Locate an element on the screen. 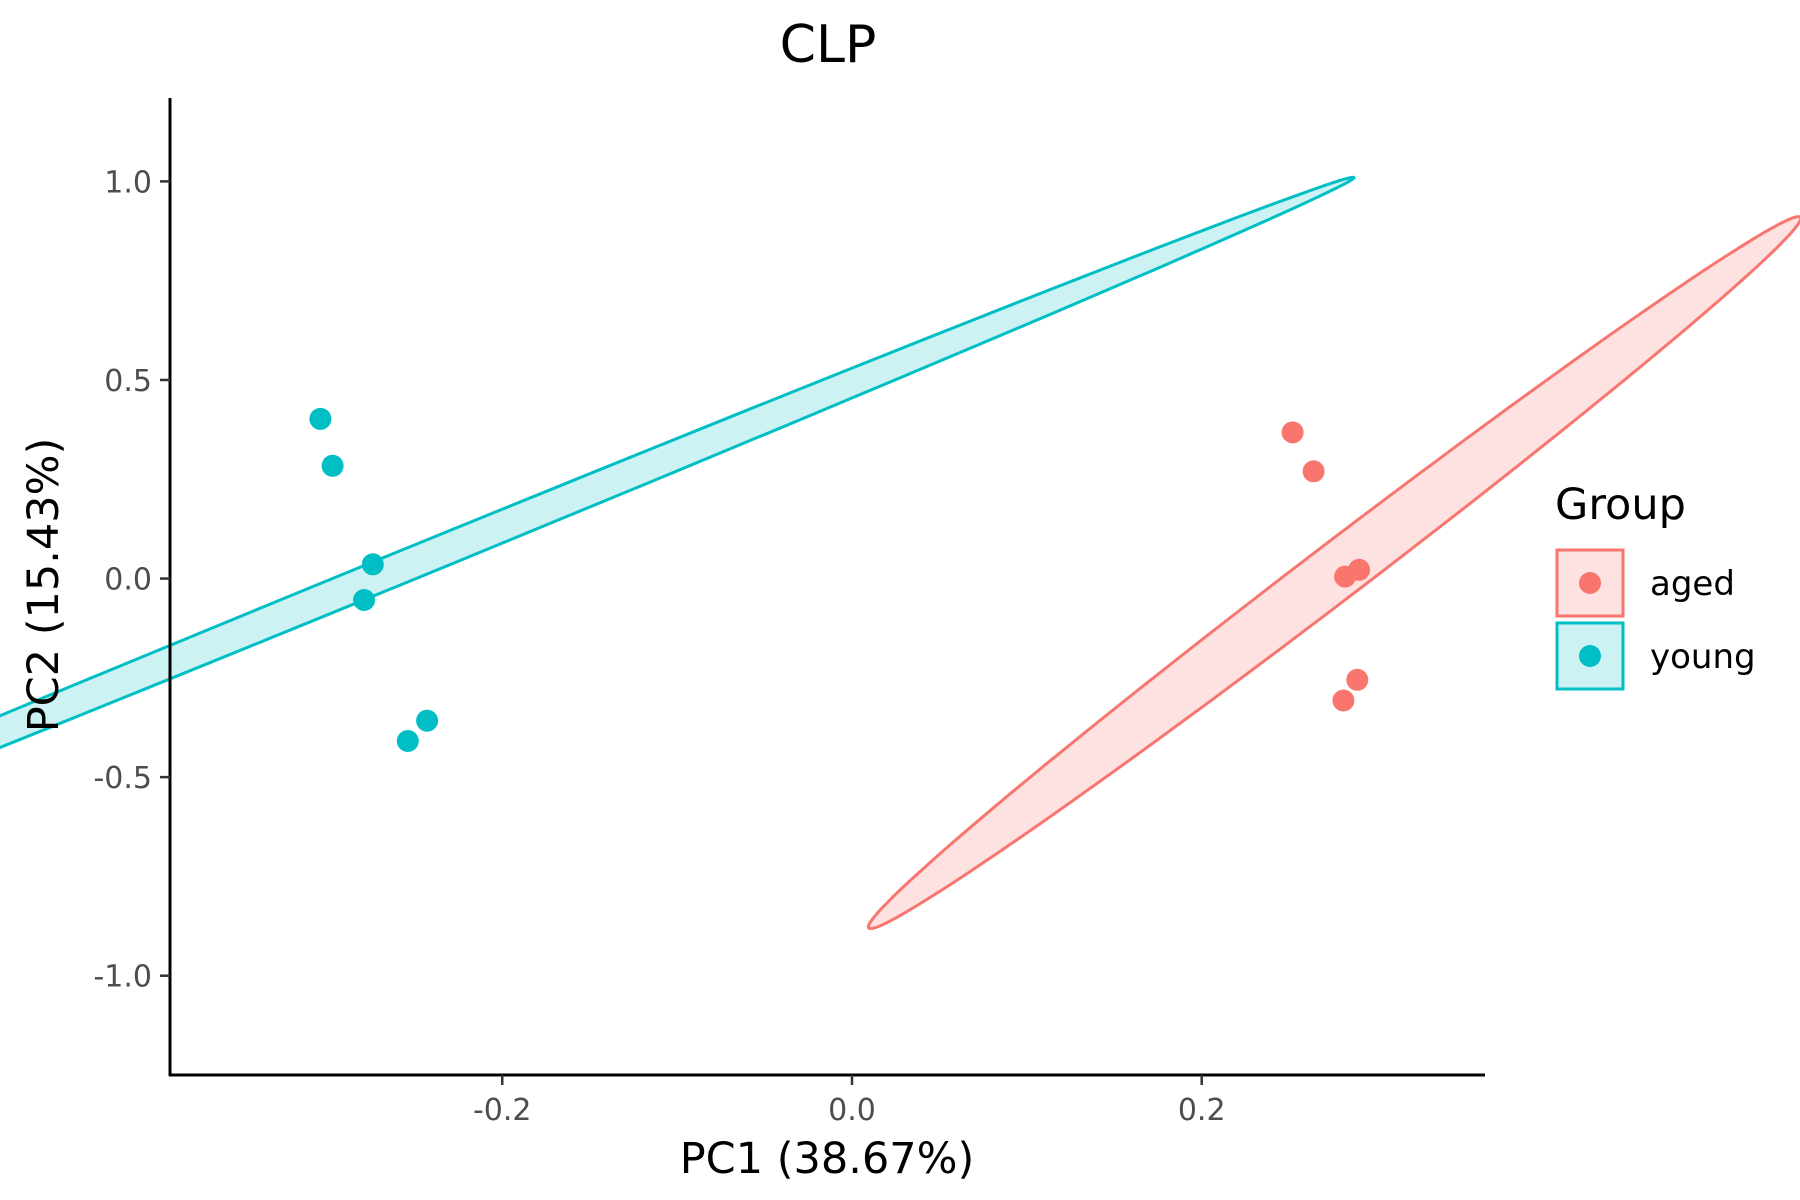 This screenshot has width=1800, height=1200. x-axis-title: PC1 (38.67%) is located at coordinates (827, 1159).